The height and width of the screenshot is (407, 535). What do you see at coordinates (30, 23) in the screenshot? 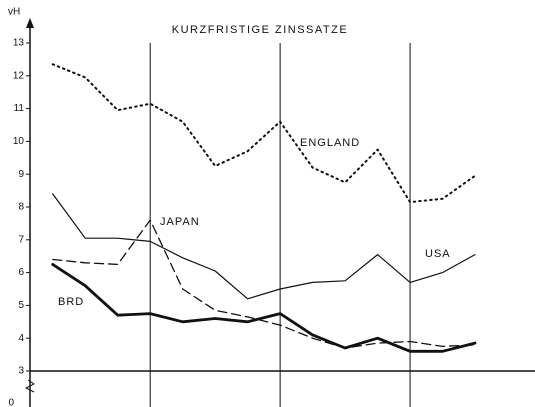
I see `y-axis-arrow` at bounding box center [30, 23].